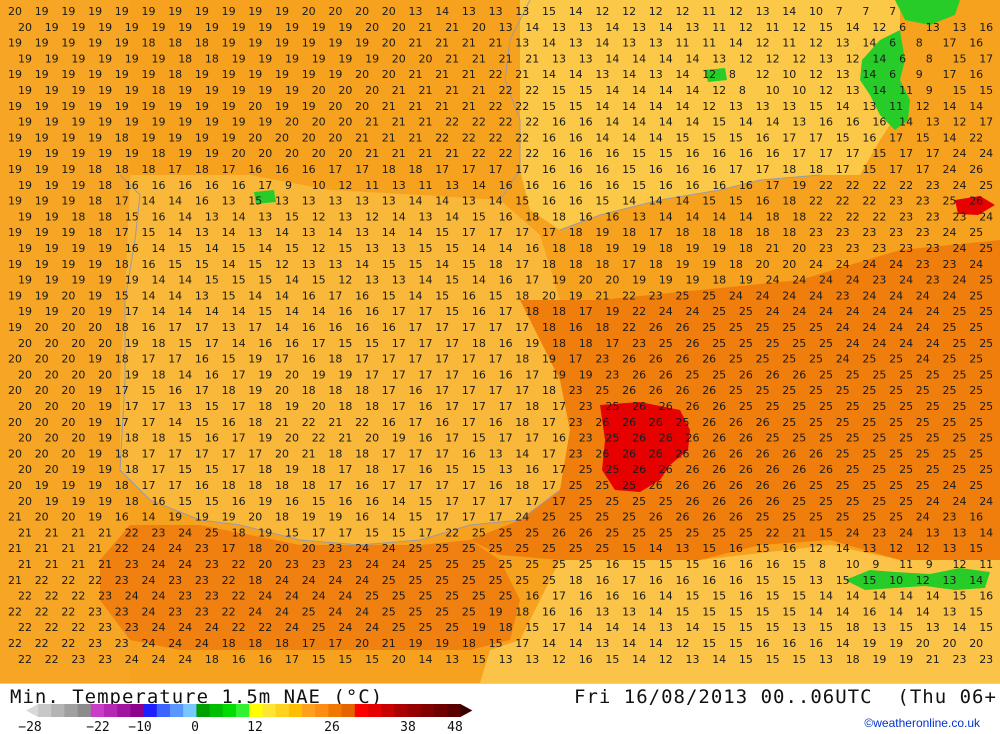 The width and height of the screenshot is (1000, 734). What do you see at coordinates (885, 80) in the screenshot?
I see `cold-spot-alps` at bounding box center [885, 80].